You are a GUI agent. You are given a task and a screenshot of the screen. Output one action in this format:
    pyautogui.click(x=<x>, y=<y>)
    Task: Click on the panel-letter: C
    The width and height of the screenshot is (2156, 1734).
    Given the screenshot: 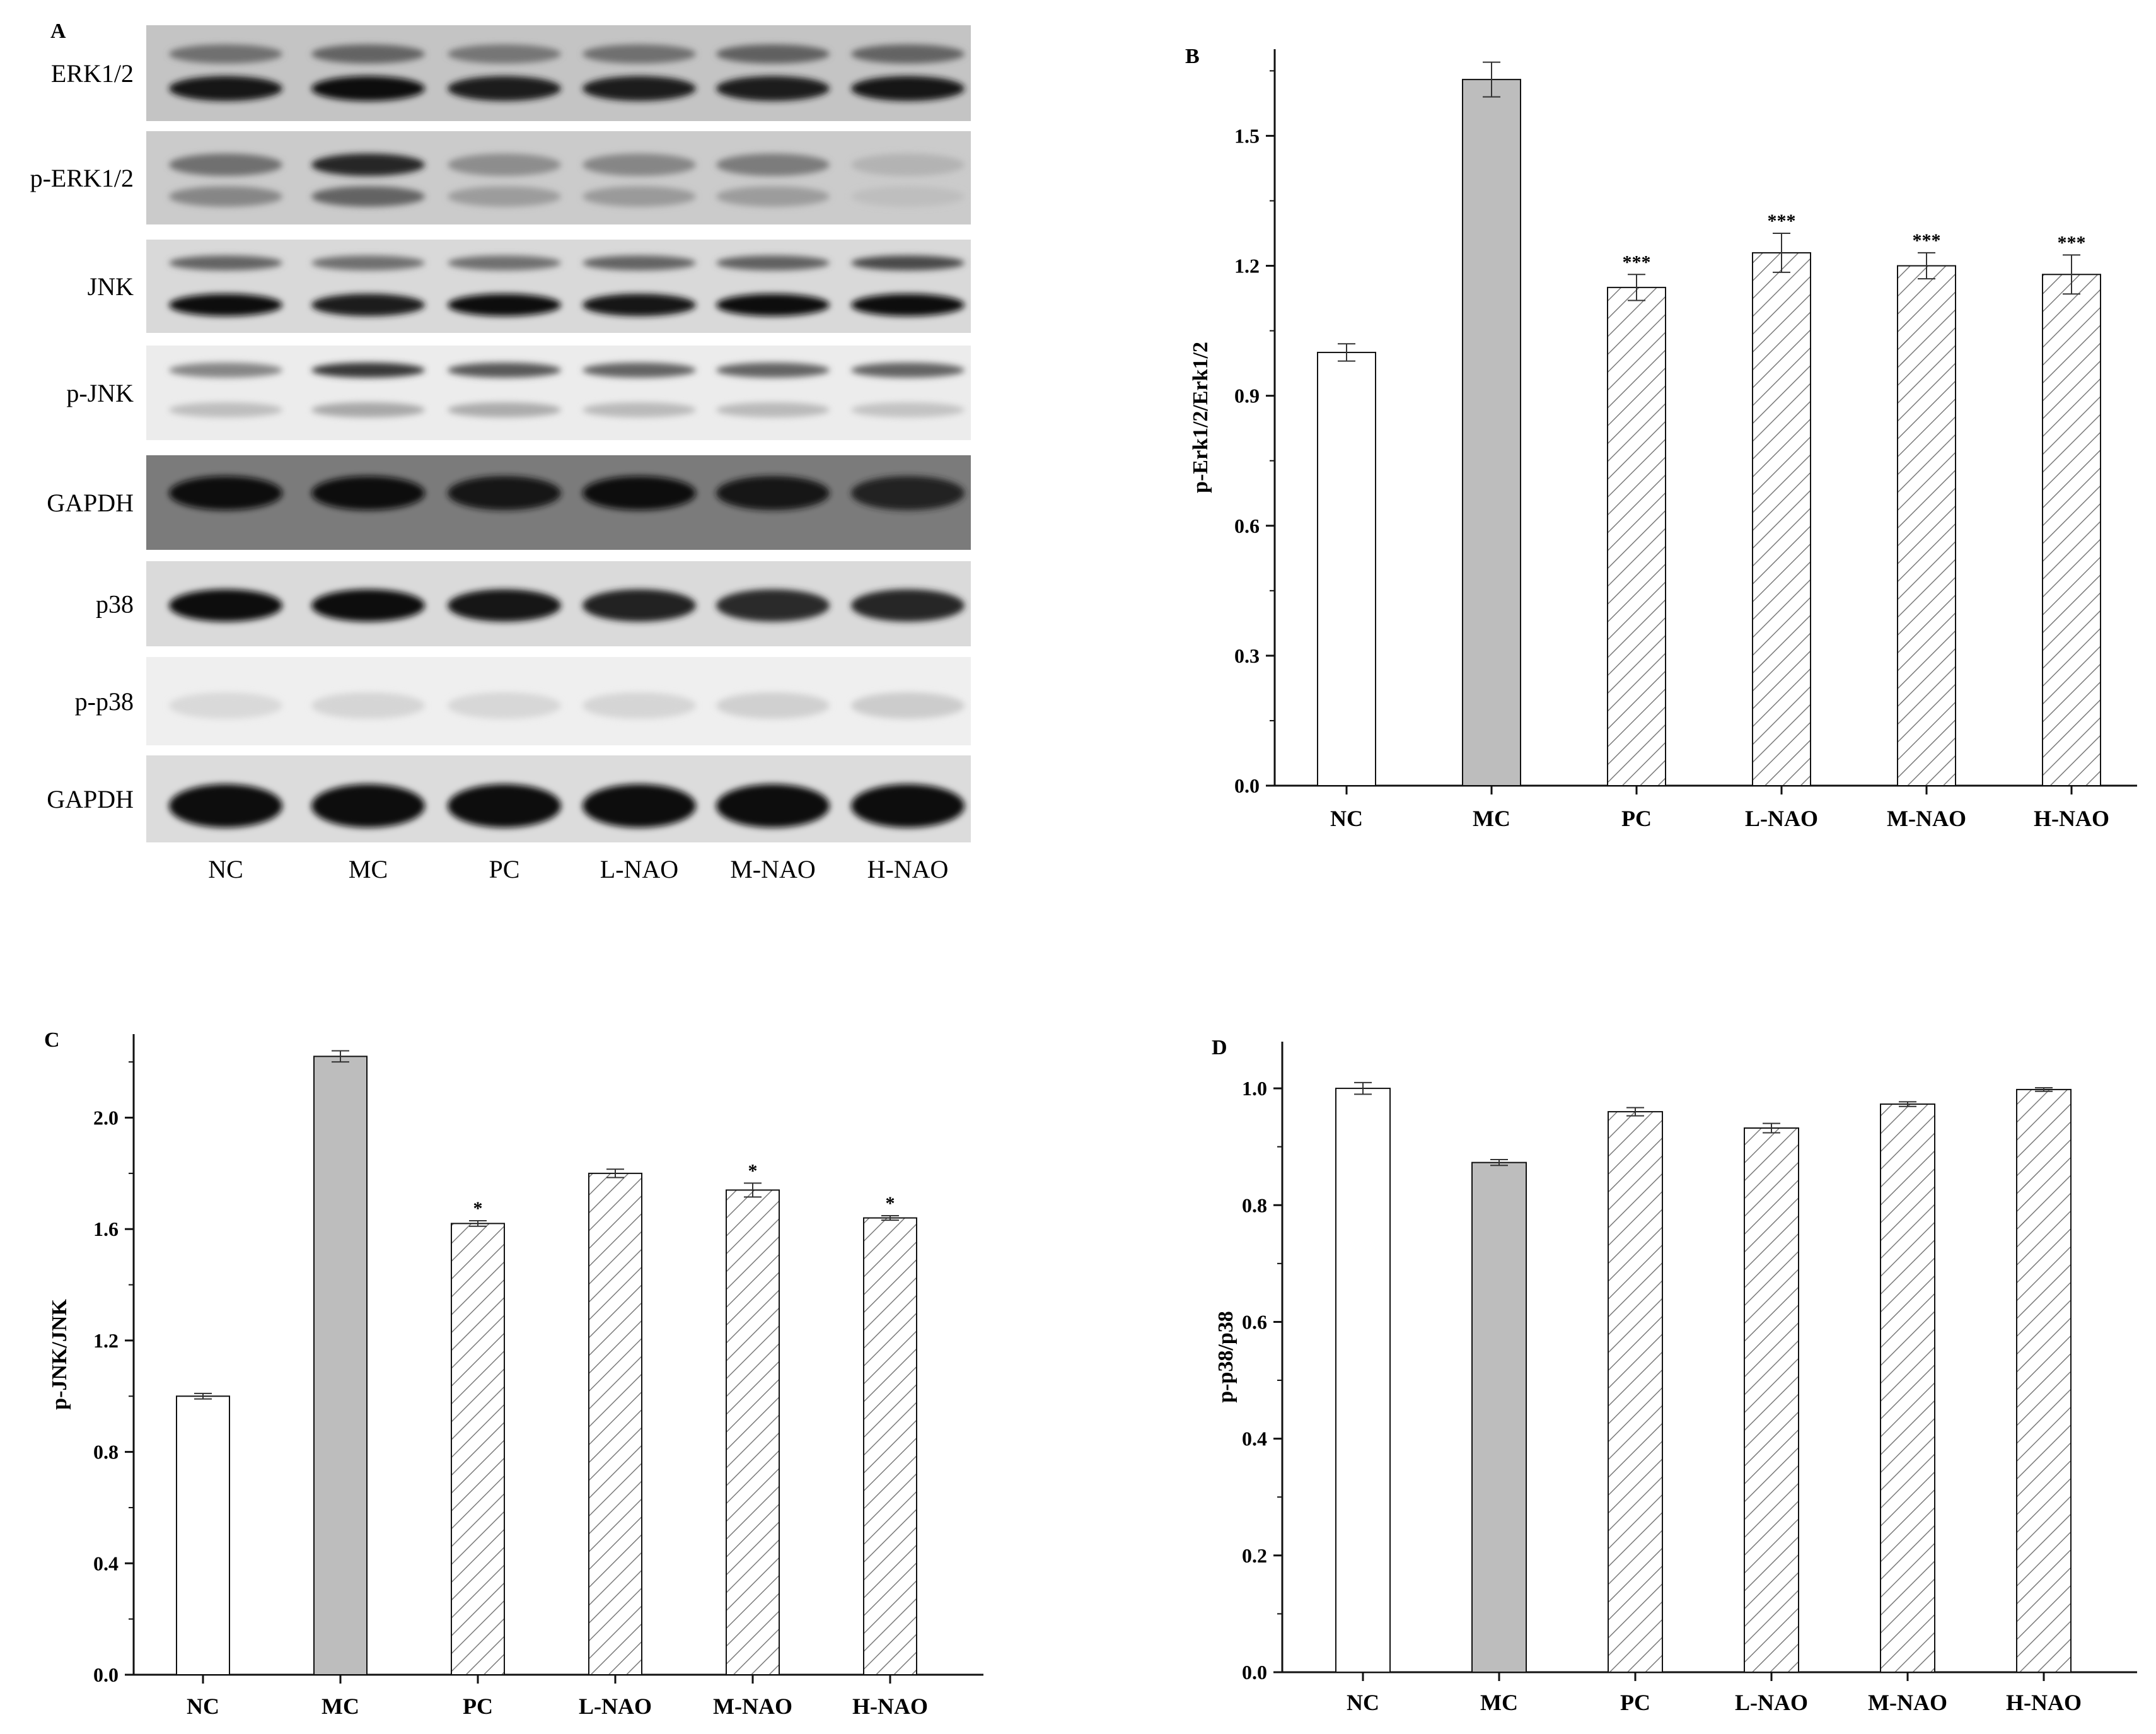 What is the action you would take?
    pyautogui.click(x=52, y=1040)
    